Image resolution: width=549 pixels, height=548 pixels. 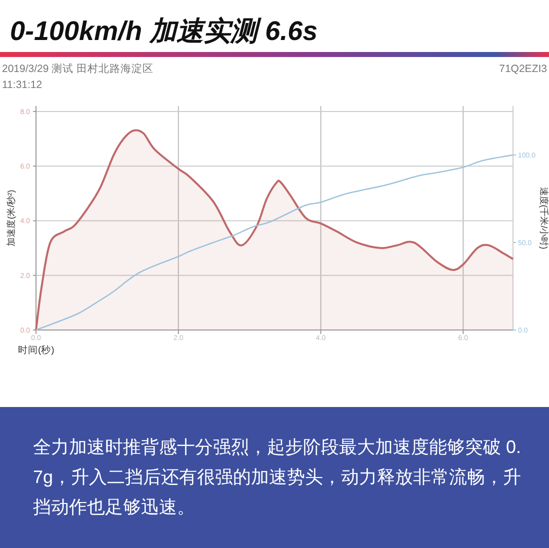 What do you see at coordinates (78, 68) in the screenshot?
I see `text: 2019/3/29 测试 田村北路海淀区` at bounding box center [78, 68].